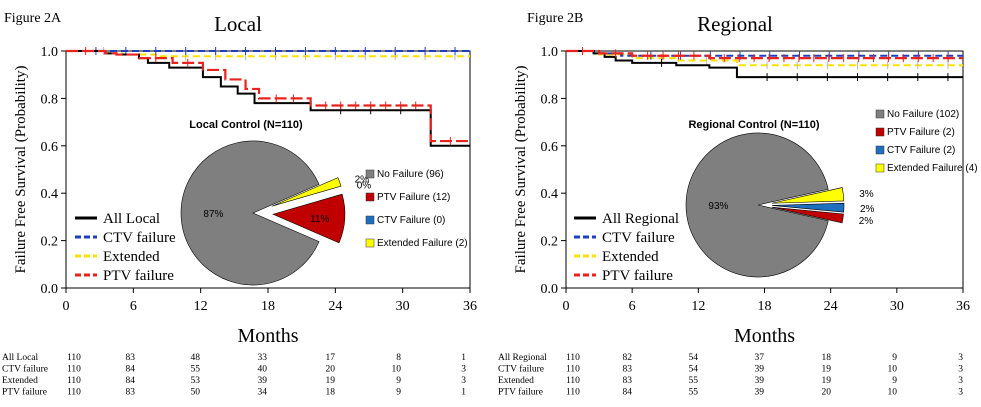 The width and height of the screenshot is (981, 407). What do you see at coordinates (831, 306) in the screenshot?
I see `x-tick-label: 24` at bounding box center [831, 306].